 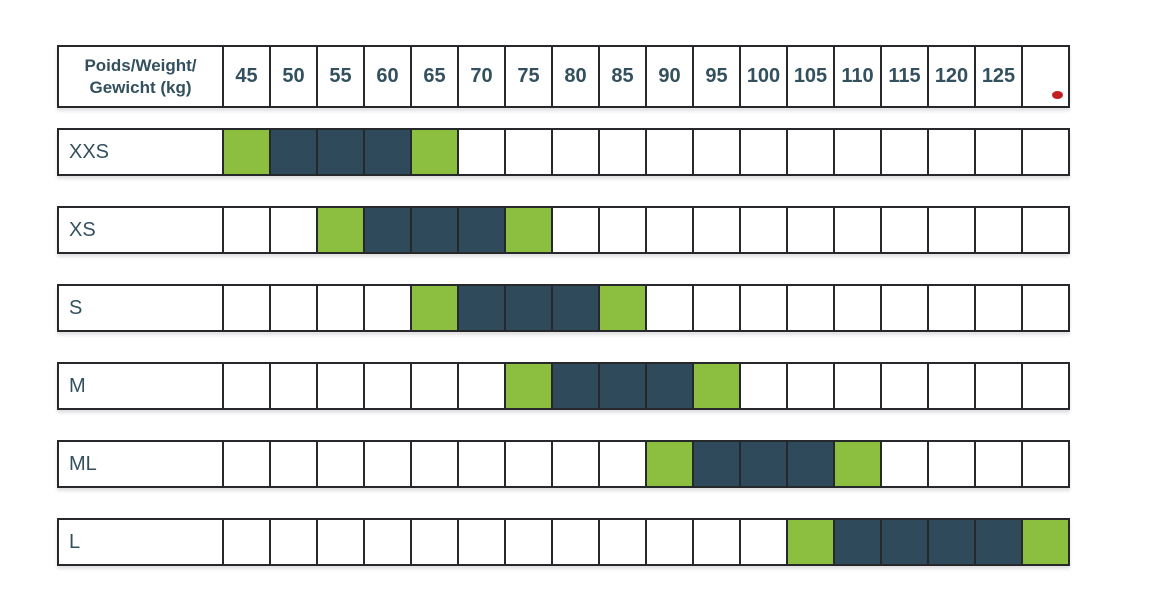 I want to click on header-cell-45: 45, so click(x=245, y=76).